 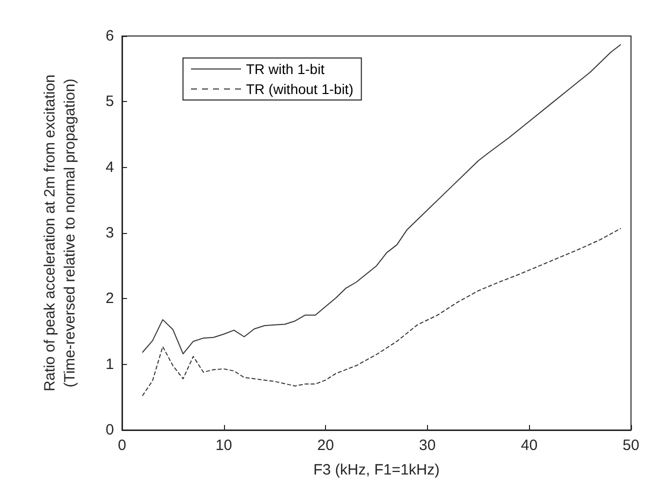 What do you see at coordinates (223, 445) in the screenshot?
I see `x-tick-label: 10` at bounding box center [223, 445].